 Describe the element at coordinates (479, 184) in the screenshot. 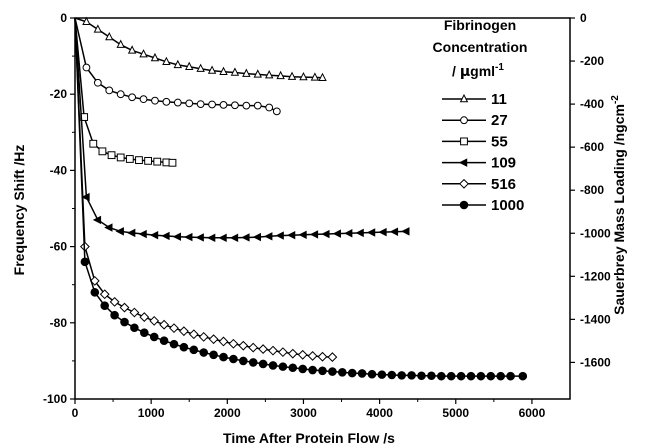

I see `legend-entry: 516` at that location.